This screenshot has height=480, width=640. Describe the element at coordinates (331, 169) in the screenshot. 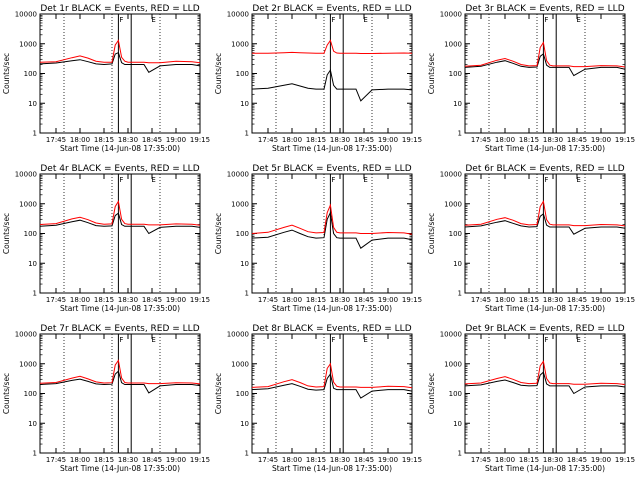

I see `panel-title: Det 5r BLACK = Events, RED = LLD` at that location.